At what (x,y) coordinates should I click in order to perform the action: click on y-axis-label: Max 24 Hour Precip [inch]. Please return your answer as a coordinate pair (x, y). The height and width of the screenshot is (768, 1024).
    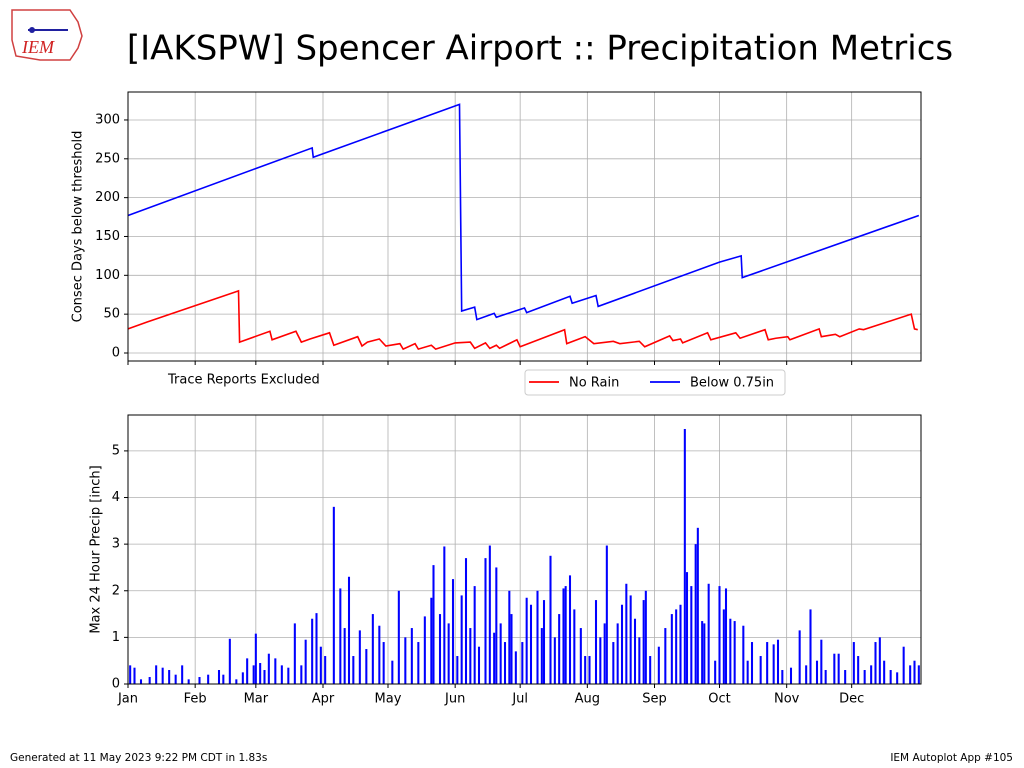
    Looking at the image, I should click on (96, 549).